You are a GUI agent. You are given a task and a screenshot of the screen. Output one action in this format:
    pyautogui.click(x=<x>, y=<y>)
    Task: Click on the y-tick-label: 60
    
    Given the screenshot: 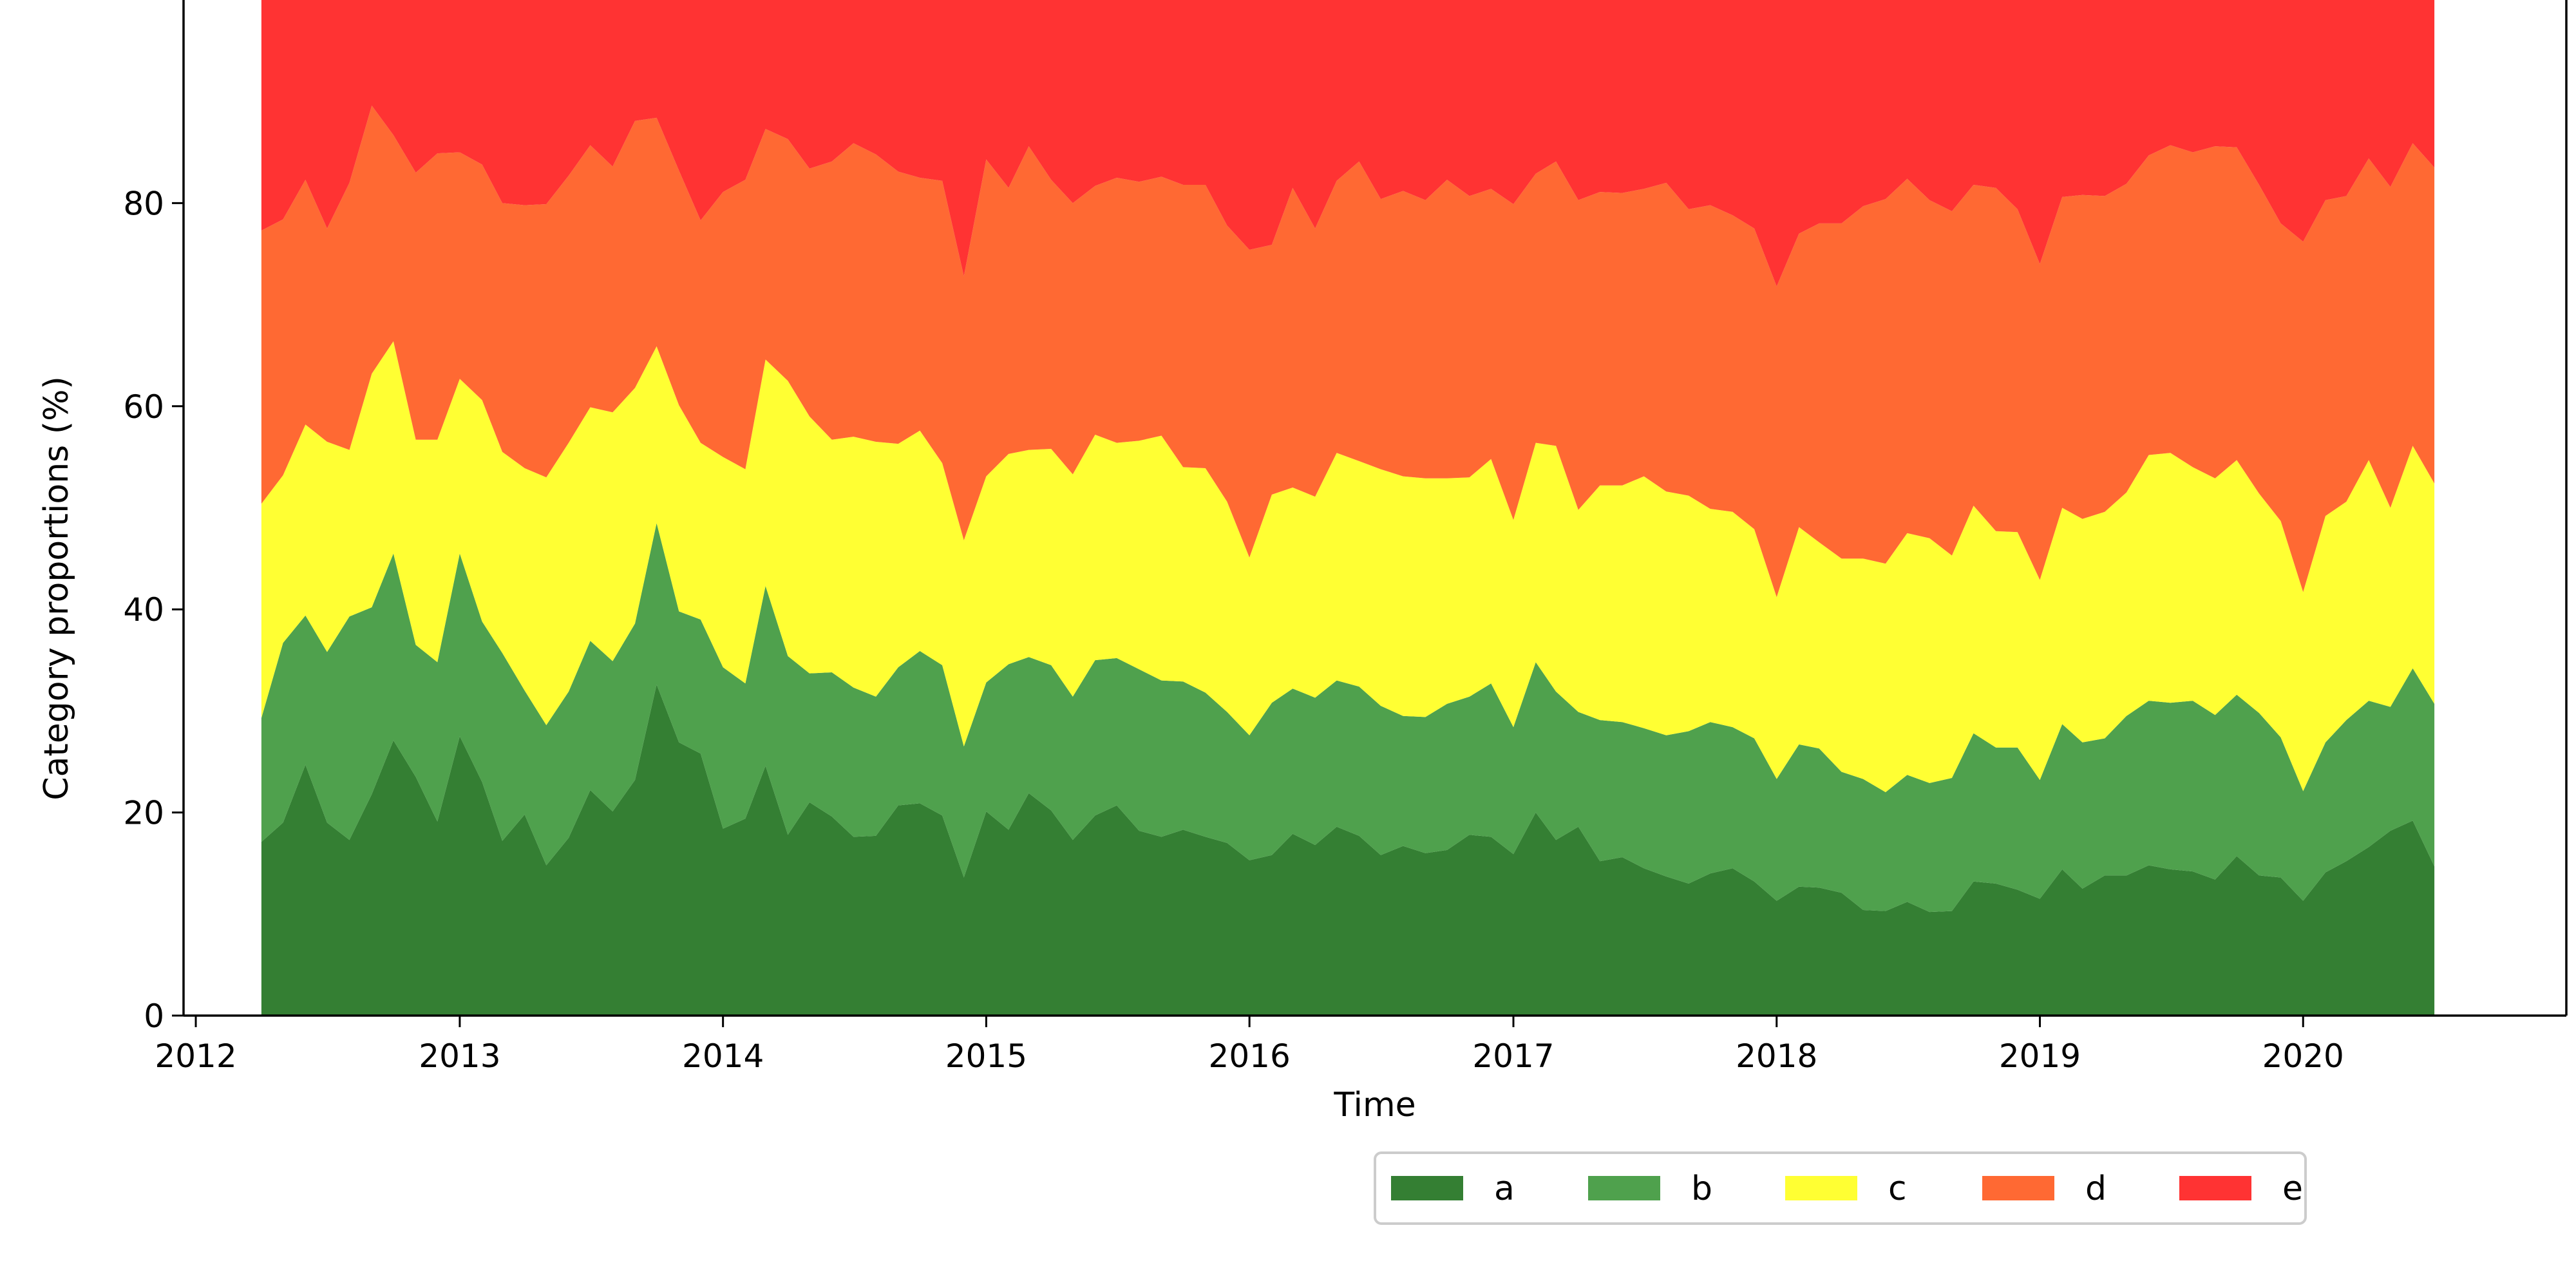 What is the action you would take?
    pyautogui.click(x=143, y=407)
    